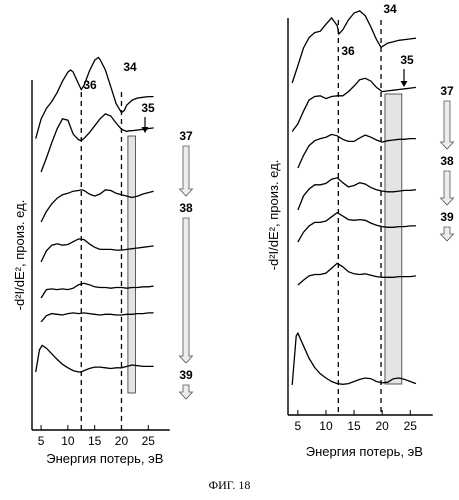 This screenshot has height=500, width=459. Describe the element at coordinates (229, 485) in the screenshot. I see `figure-caption: ФИГ. 18` at that location.